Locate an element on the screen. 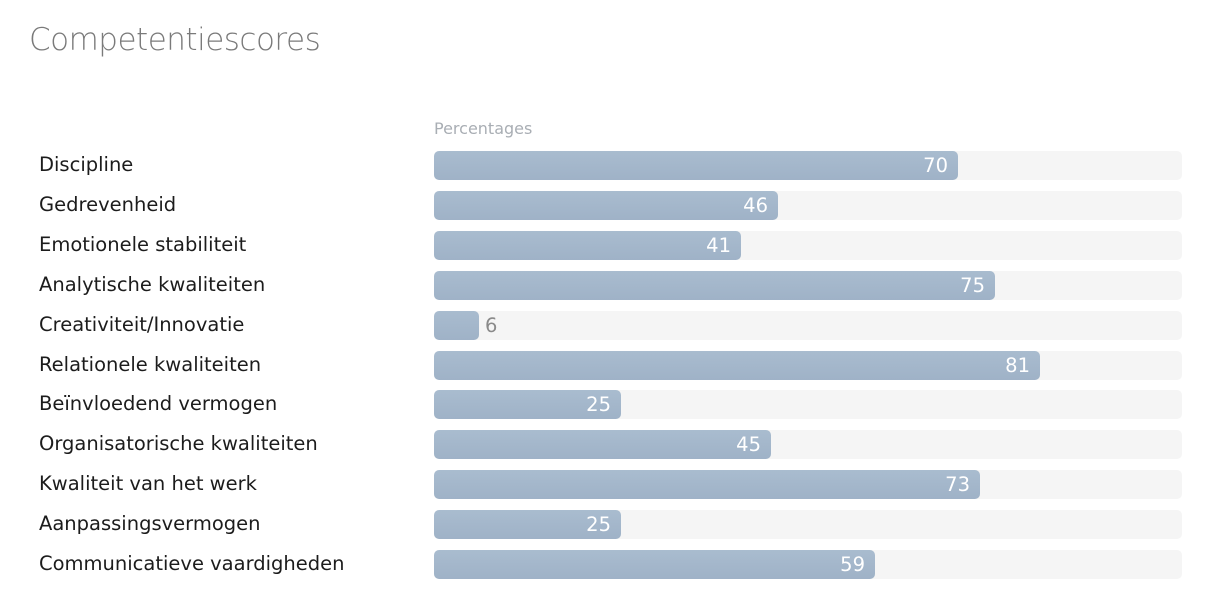  bar-value-label: 75 is located at coordinates (972, 285).